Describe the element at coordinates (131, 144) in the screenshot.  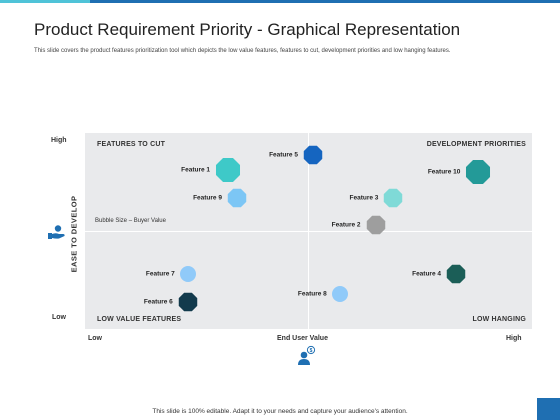
I see `quadrant-label-features-to-cut: FEATURES TO CUT` at that location.